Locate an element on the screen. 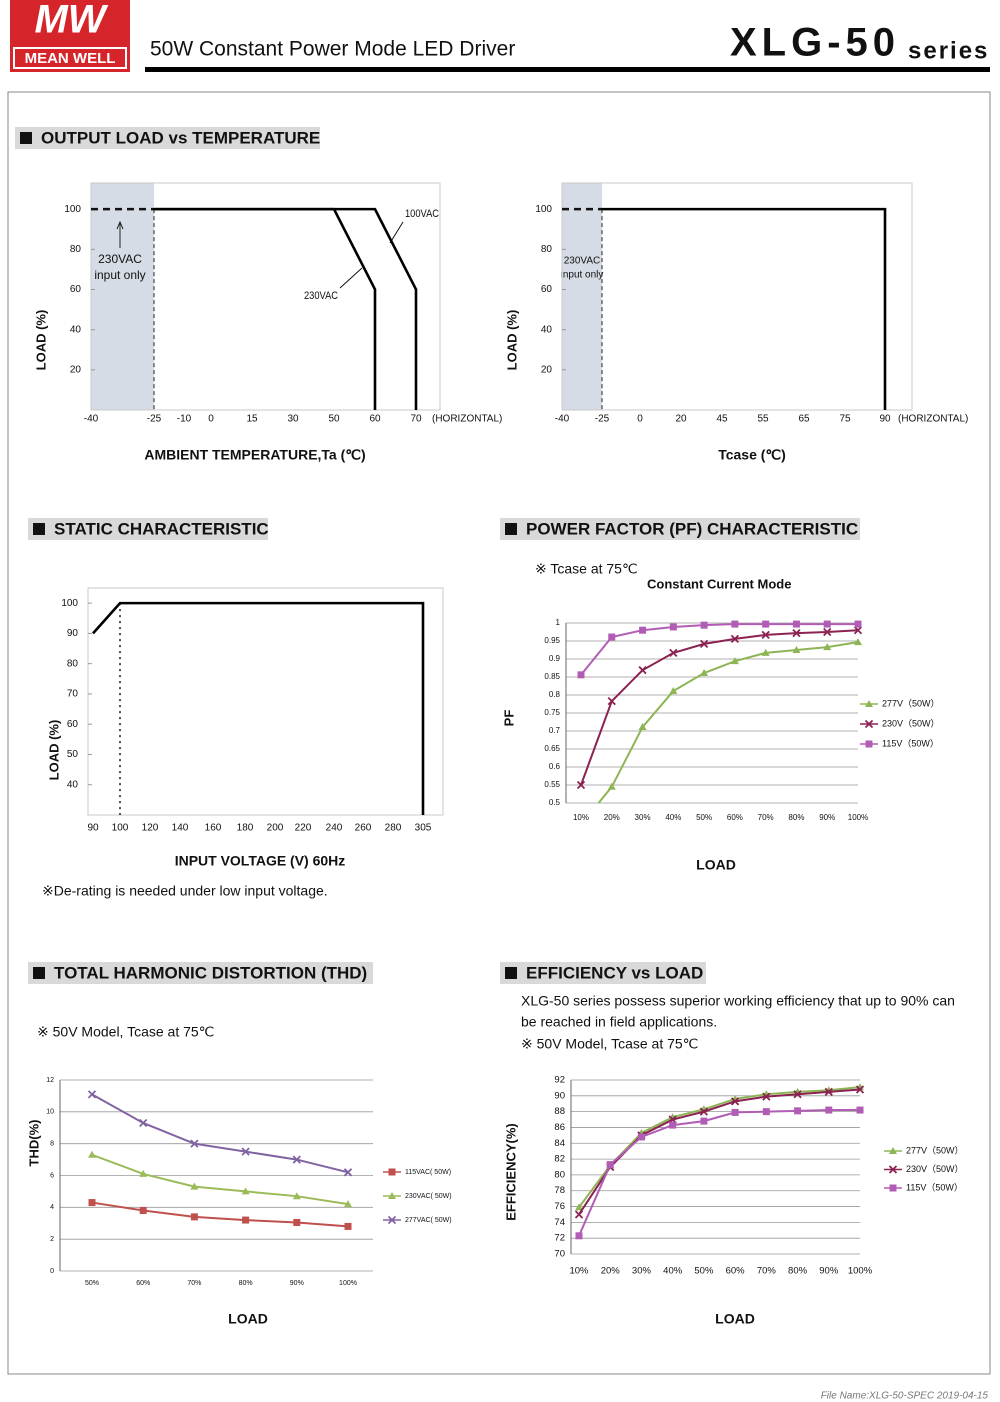 This screenshot has height=1402, width=1000. x-tick-label: 260 is located at coordinates (363, 828).